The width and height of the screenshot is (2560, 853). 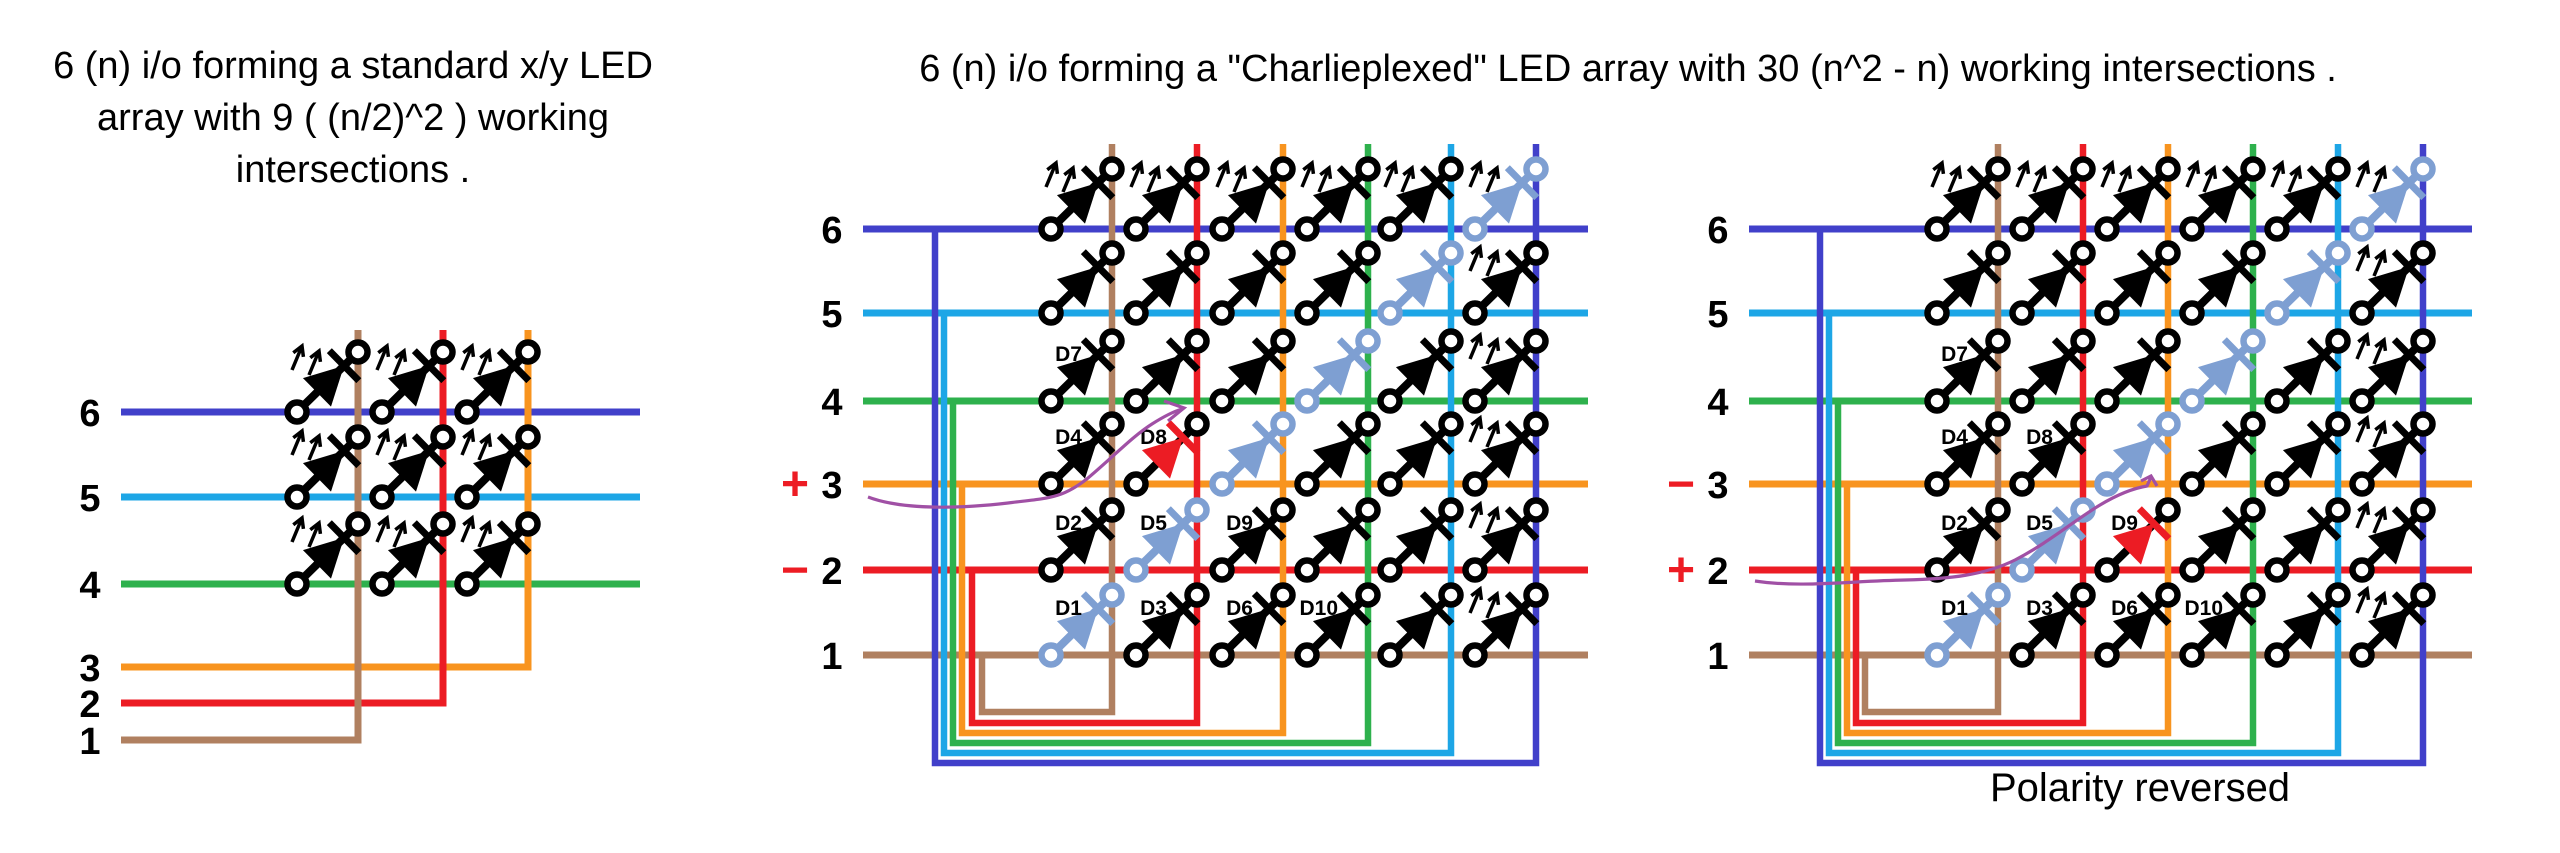 I want to click on led-icon-r3c1, so click(x=1081, y=454).